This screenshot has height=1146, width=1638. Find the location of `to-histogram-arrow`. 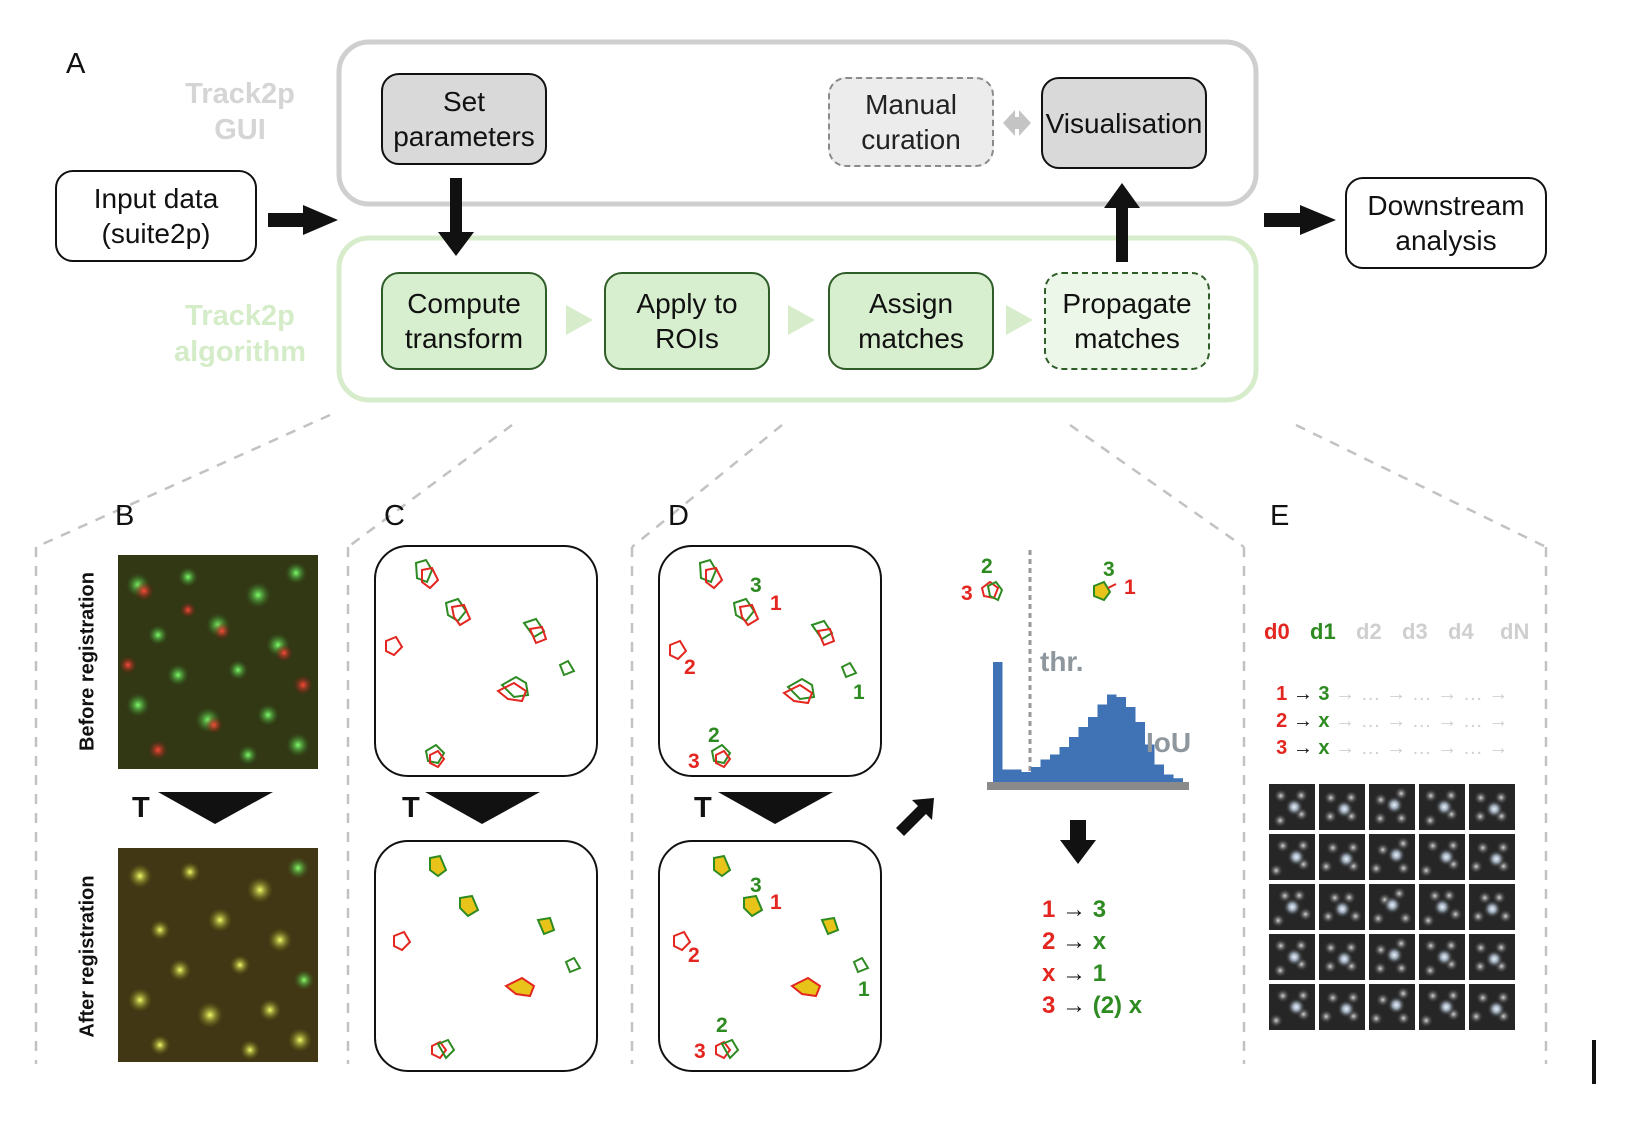

to-histogram-arrow is located at coordinates (915, 817).